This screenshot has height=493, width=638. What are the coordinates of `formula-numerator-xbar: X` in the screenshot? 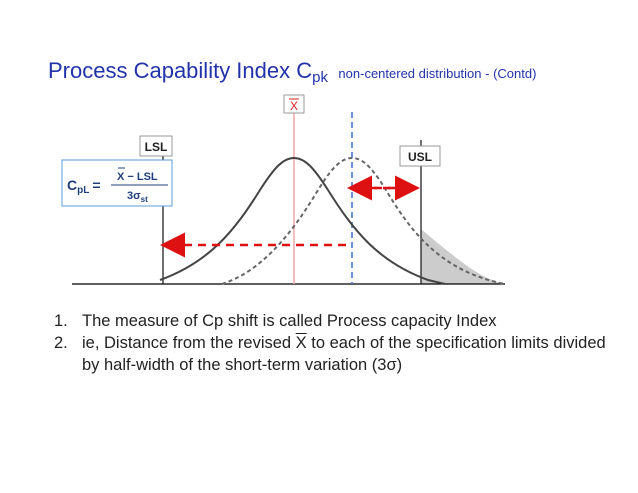 It's located at (121, 177).